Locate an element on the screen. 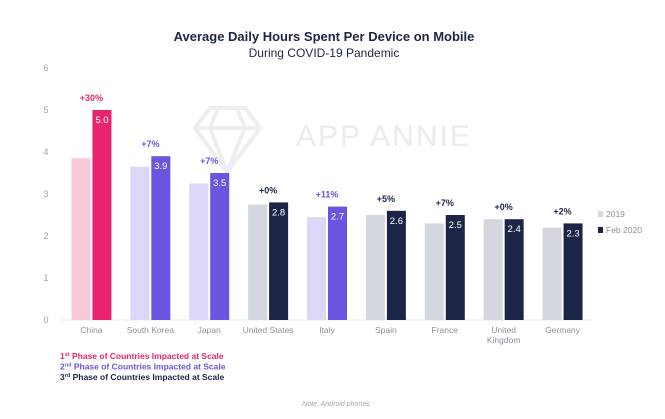  watermark: APP ANNIE is located at coordinates (332, 141).